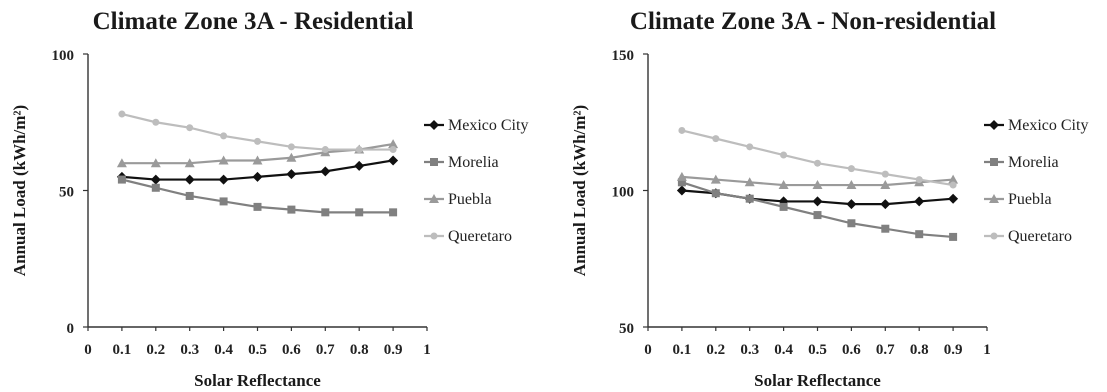  What do you see at coordinates (291, 350) in the screenshot?
I see `x-tick-label: 0.6` at bounding box center [291, 350].